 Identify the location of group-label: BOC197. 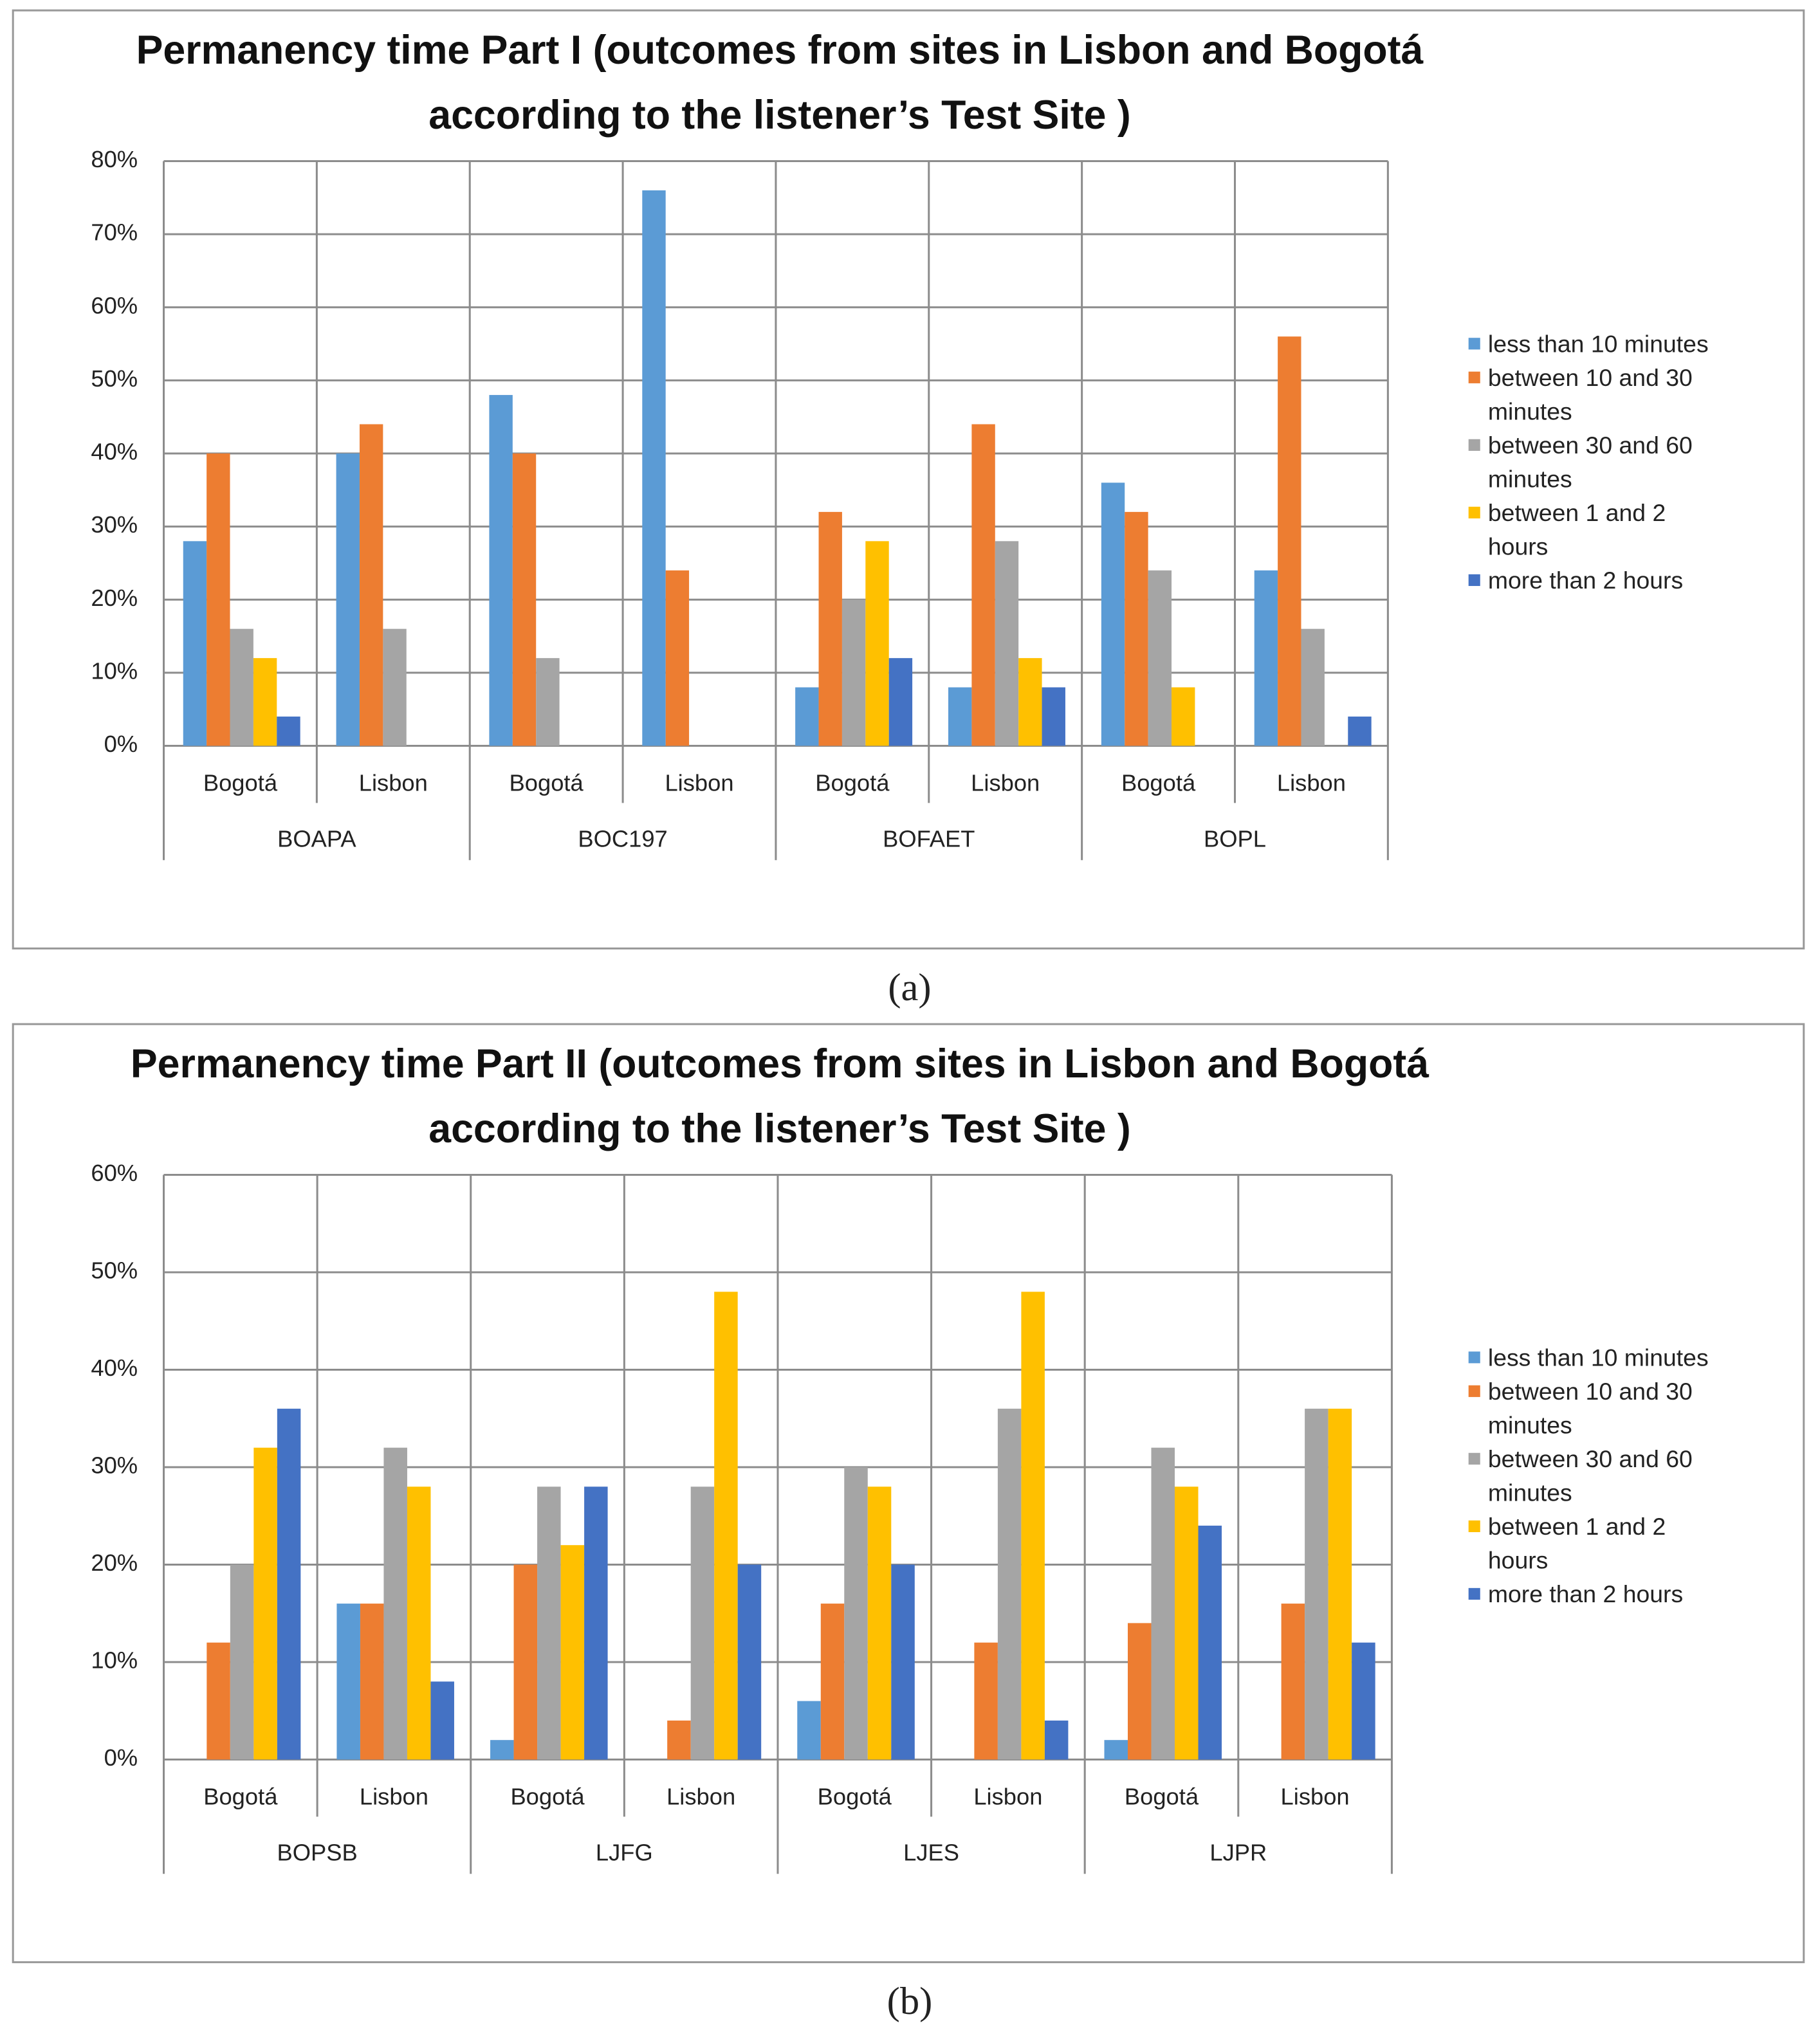
(622, 839).